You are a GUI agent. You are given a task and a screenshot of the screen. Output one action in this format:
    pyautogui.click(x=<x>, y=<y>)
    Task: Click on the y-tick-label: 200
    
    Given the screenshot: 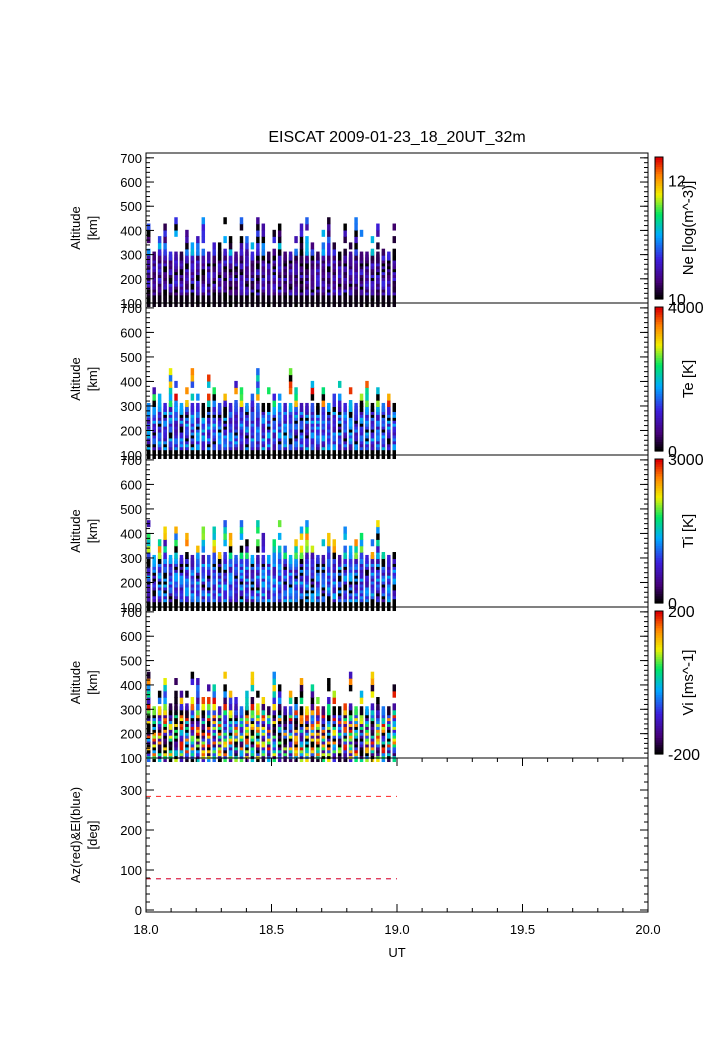 What is the action you would take?
    pyautogui.click(x=131, y=279)
    